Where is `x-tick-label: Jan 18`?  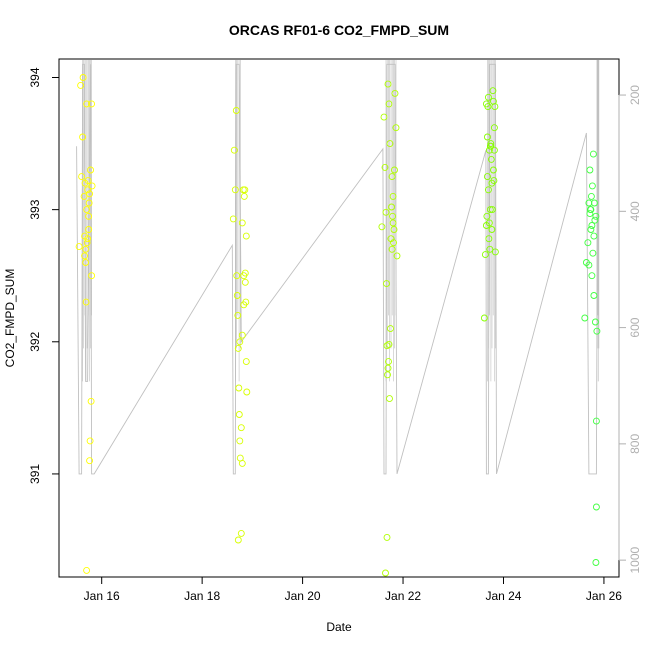 x-tick-label: Jan 18 is located at coordinates (202, 596).